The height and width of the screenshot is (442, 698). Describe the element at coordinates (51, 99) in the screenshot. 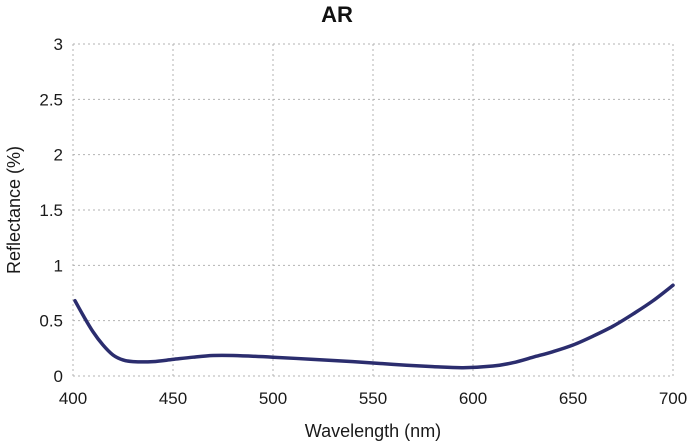

I see `y-tick-label: 2.5` at that location.